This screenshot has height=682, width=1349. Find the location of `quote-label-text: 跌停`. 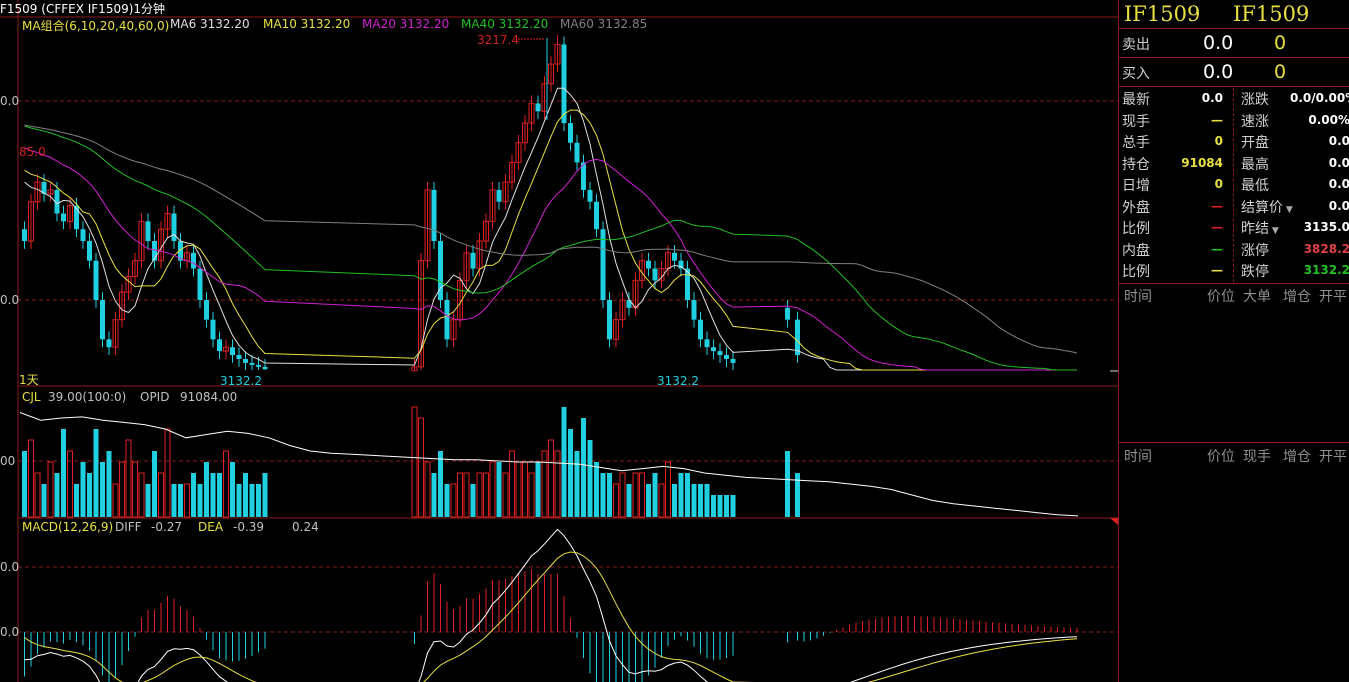

quote-label-text: 跌停 is located at coordinates (1255, 272).